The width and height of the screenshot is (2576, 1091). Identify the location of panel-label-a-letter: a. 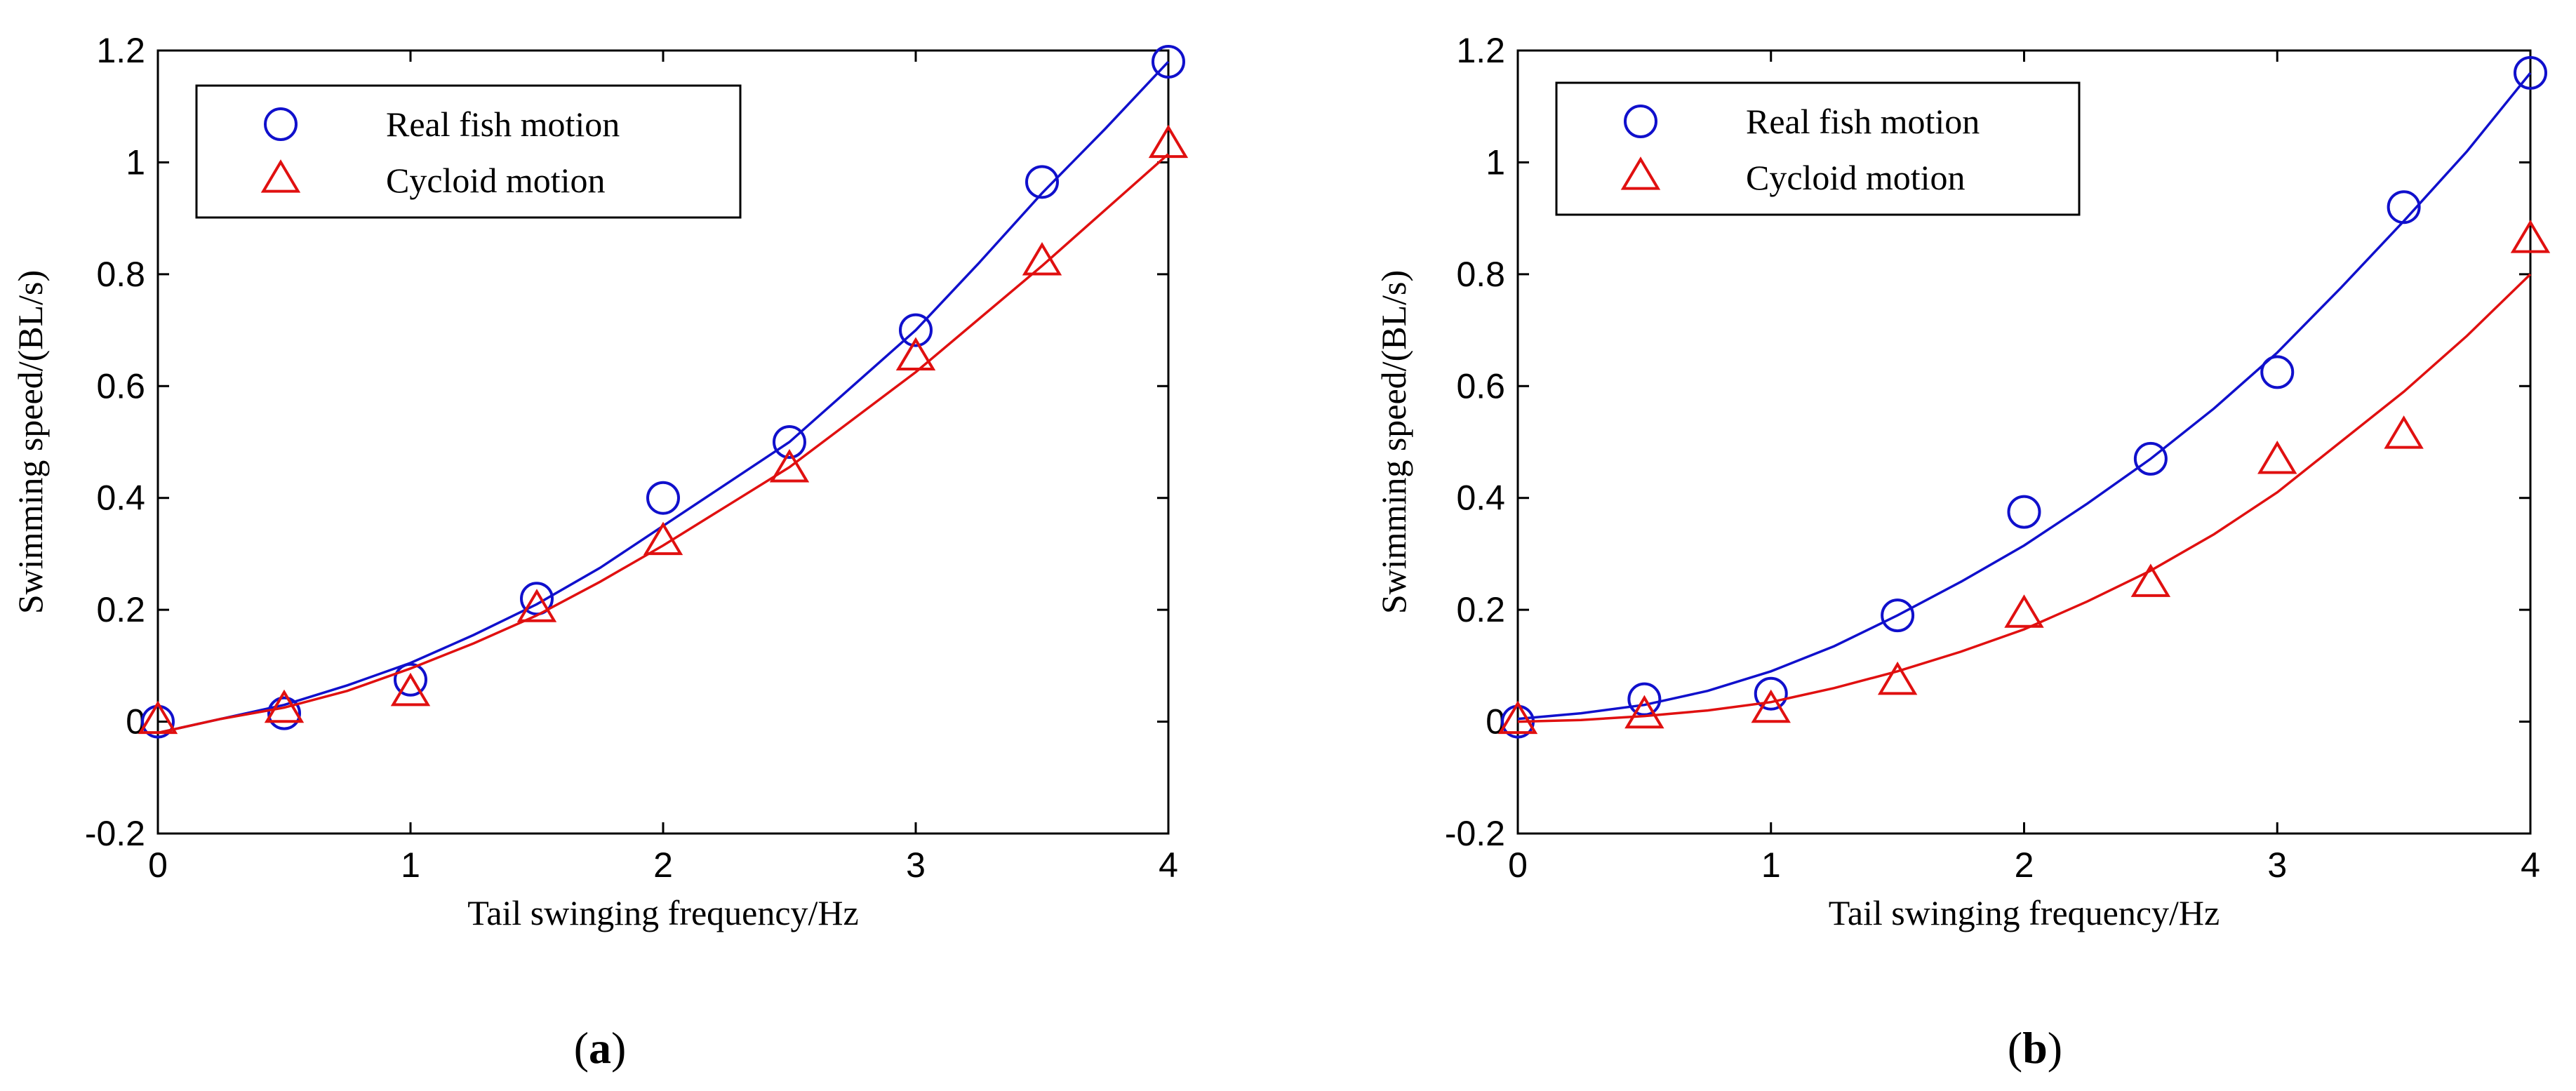
(600, 1048).